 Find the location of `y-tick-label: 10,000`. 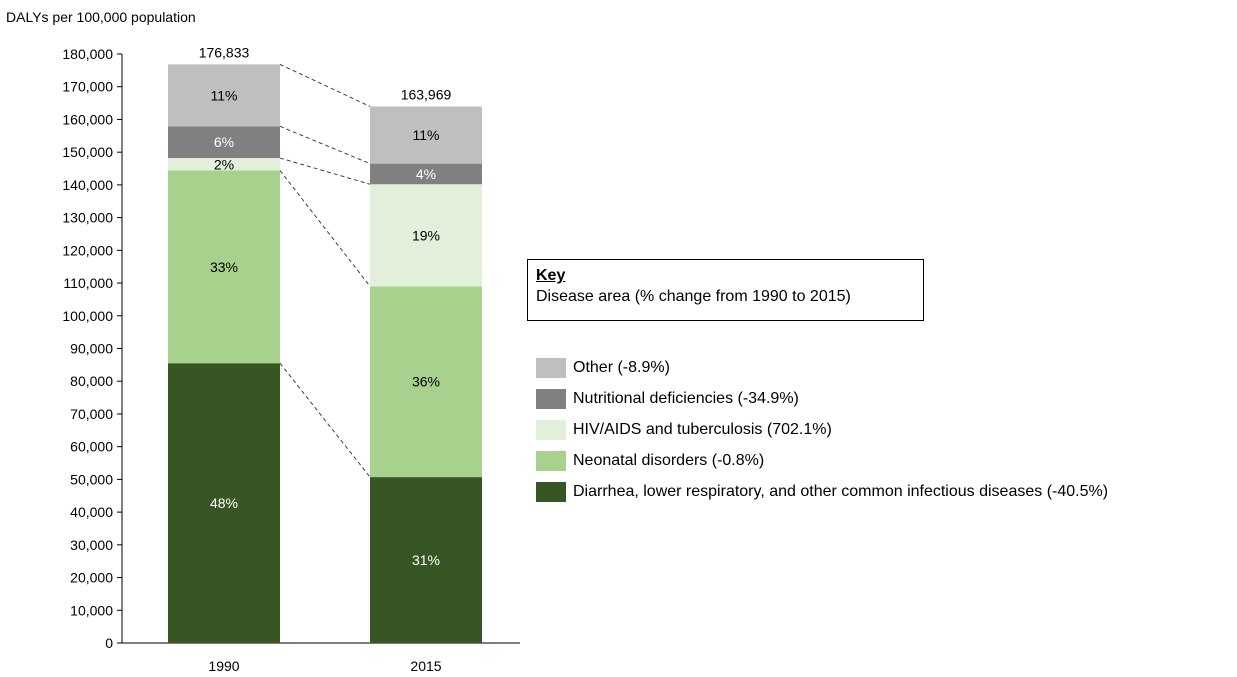

y-tick-label: 10,000 is located at coordinates (91, 610).